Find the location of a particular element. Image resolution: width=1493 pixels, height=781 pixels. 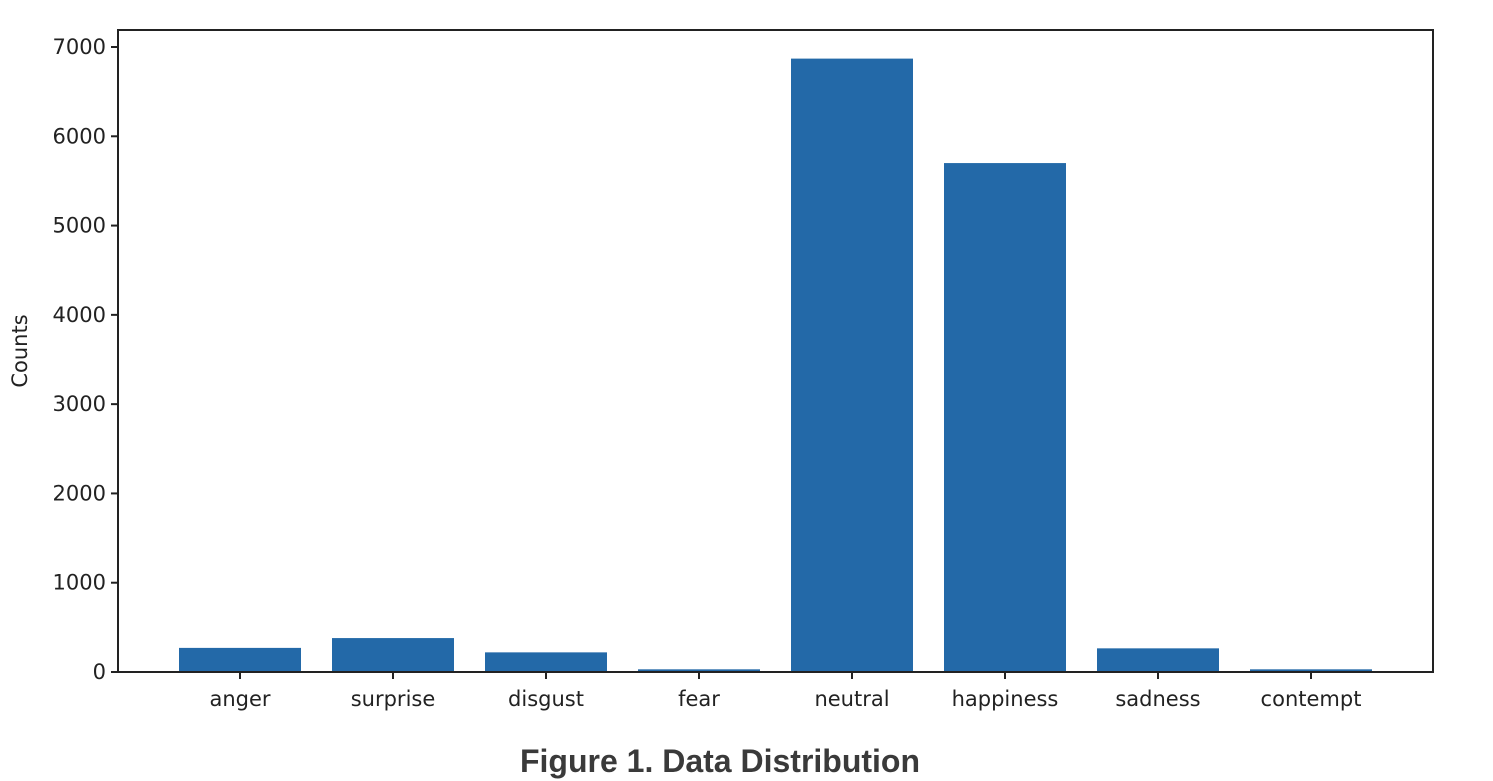

y-tick-label: 4000 is located at coordinates (79, 315).